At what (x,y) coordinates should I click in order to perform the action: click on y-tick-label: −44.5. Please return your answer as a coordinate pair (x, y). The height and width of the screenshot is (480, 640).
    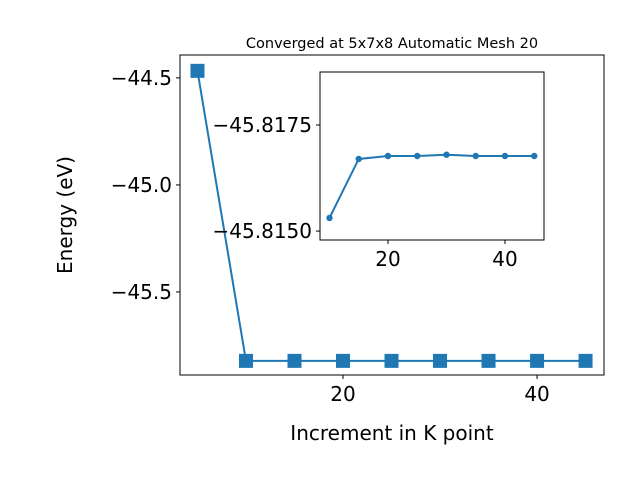
    Looking at the image, I should click on (141, 78).